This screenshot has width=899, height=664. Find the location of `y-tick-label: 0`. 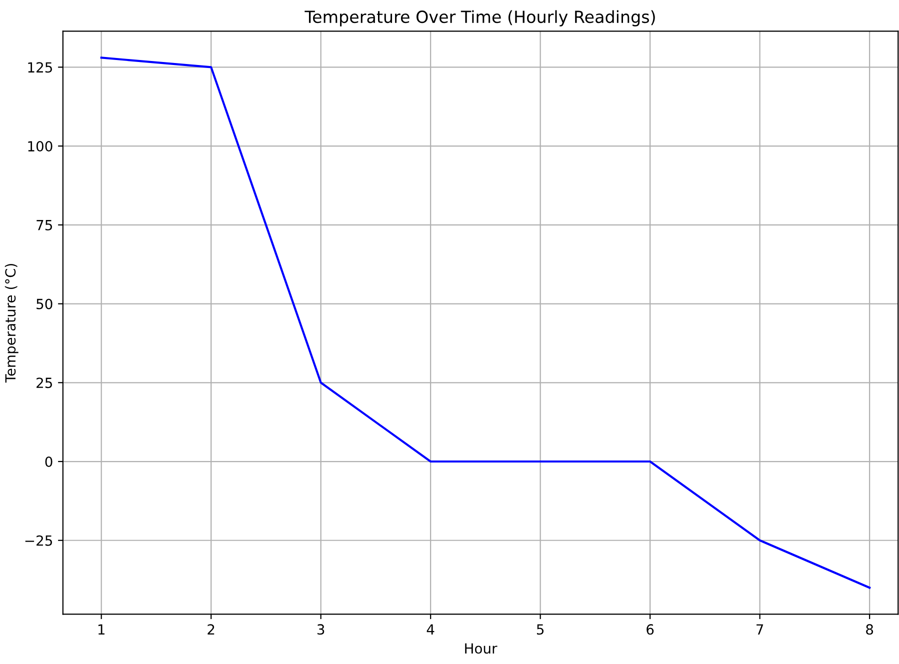

y-tick-label: 0 is located at coordinates (48, 461).